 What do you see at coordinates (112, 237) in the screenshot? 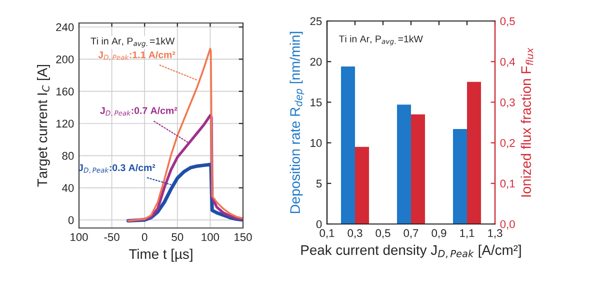
I see `x-tick-label: -50` at bounding box center [112, 237].